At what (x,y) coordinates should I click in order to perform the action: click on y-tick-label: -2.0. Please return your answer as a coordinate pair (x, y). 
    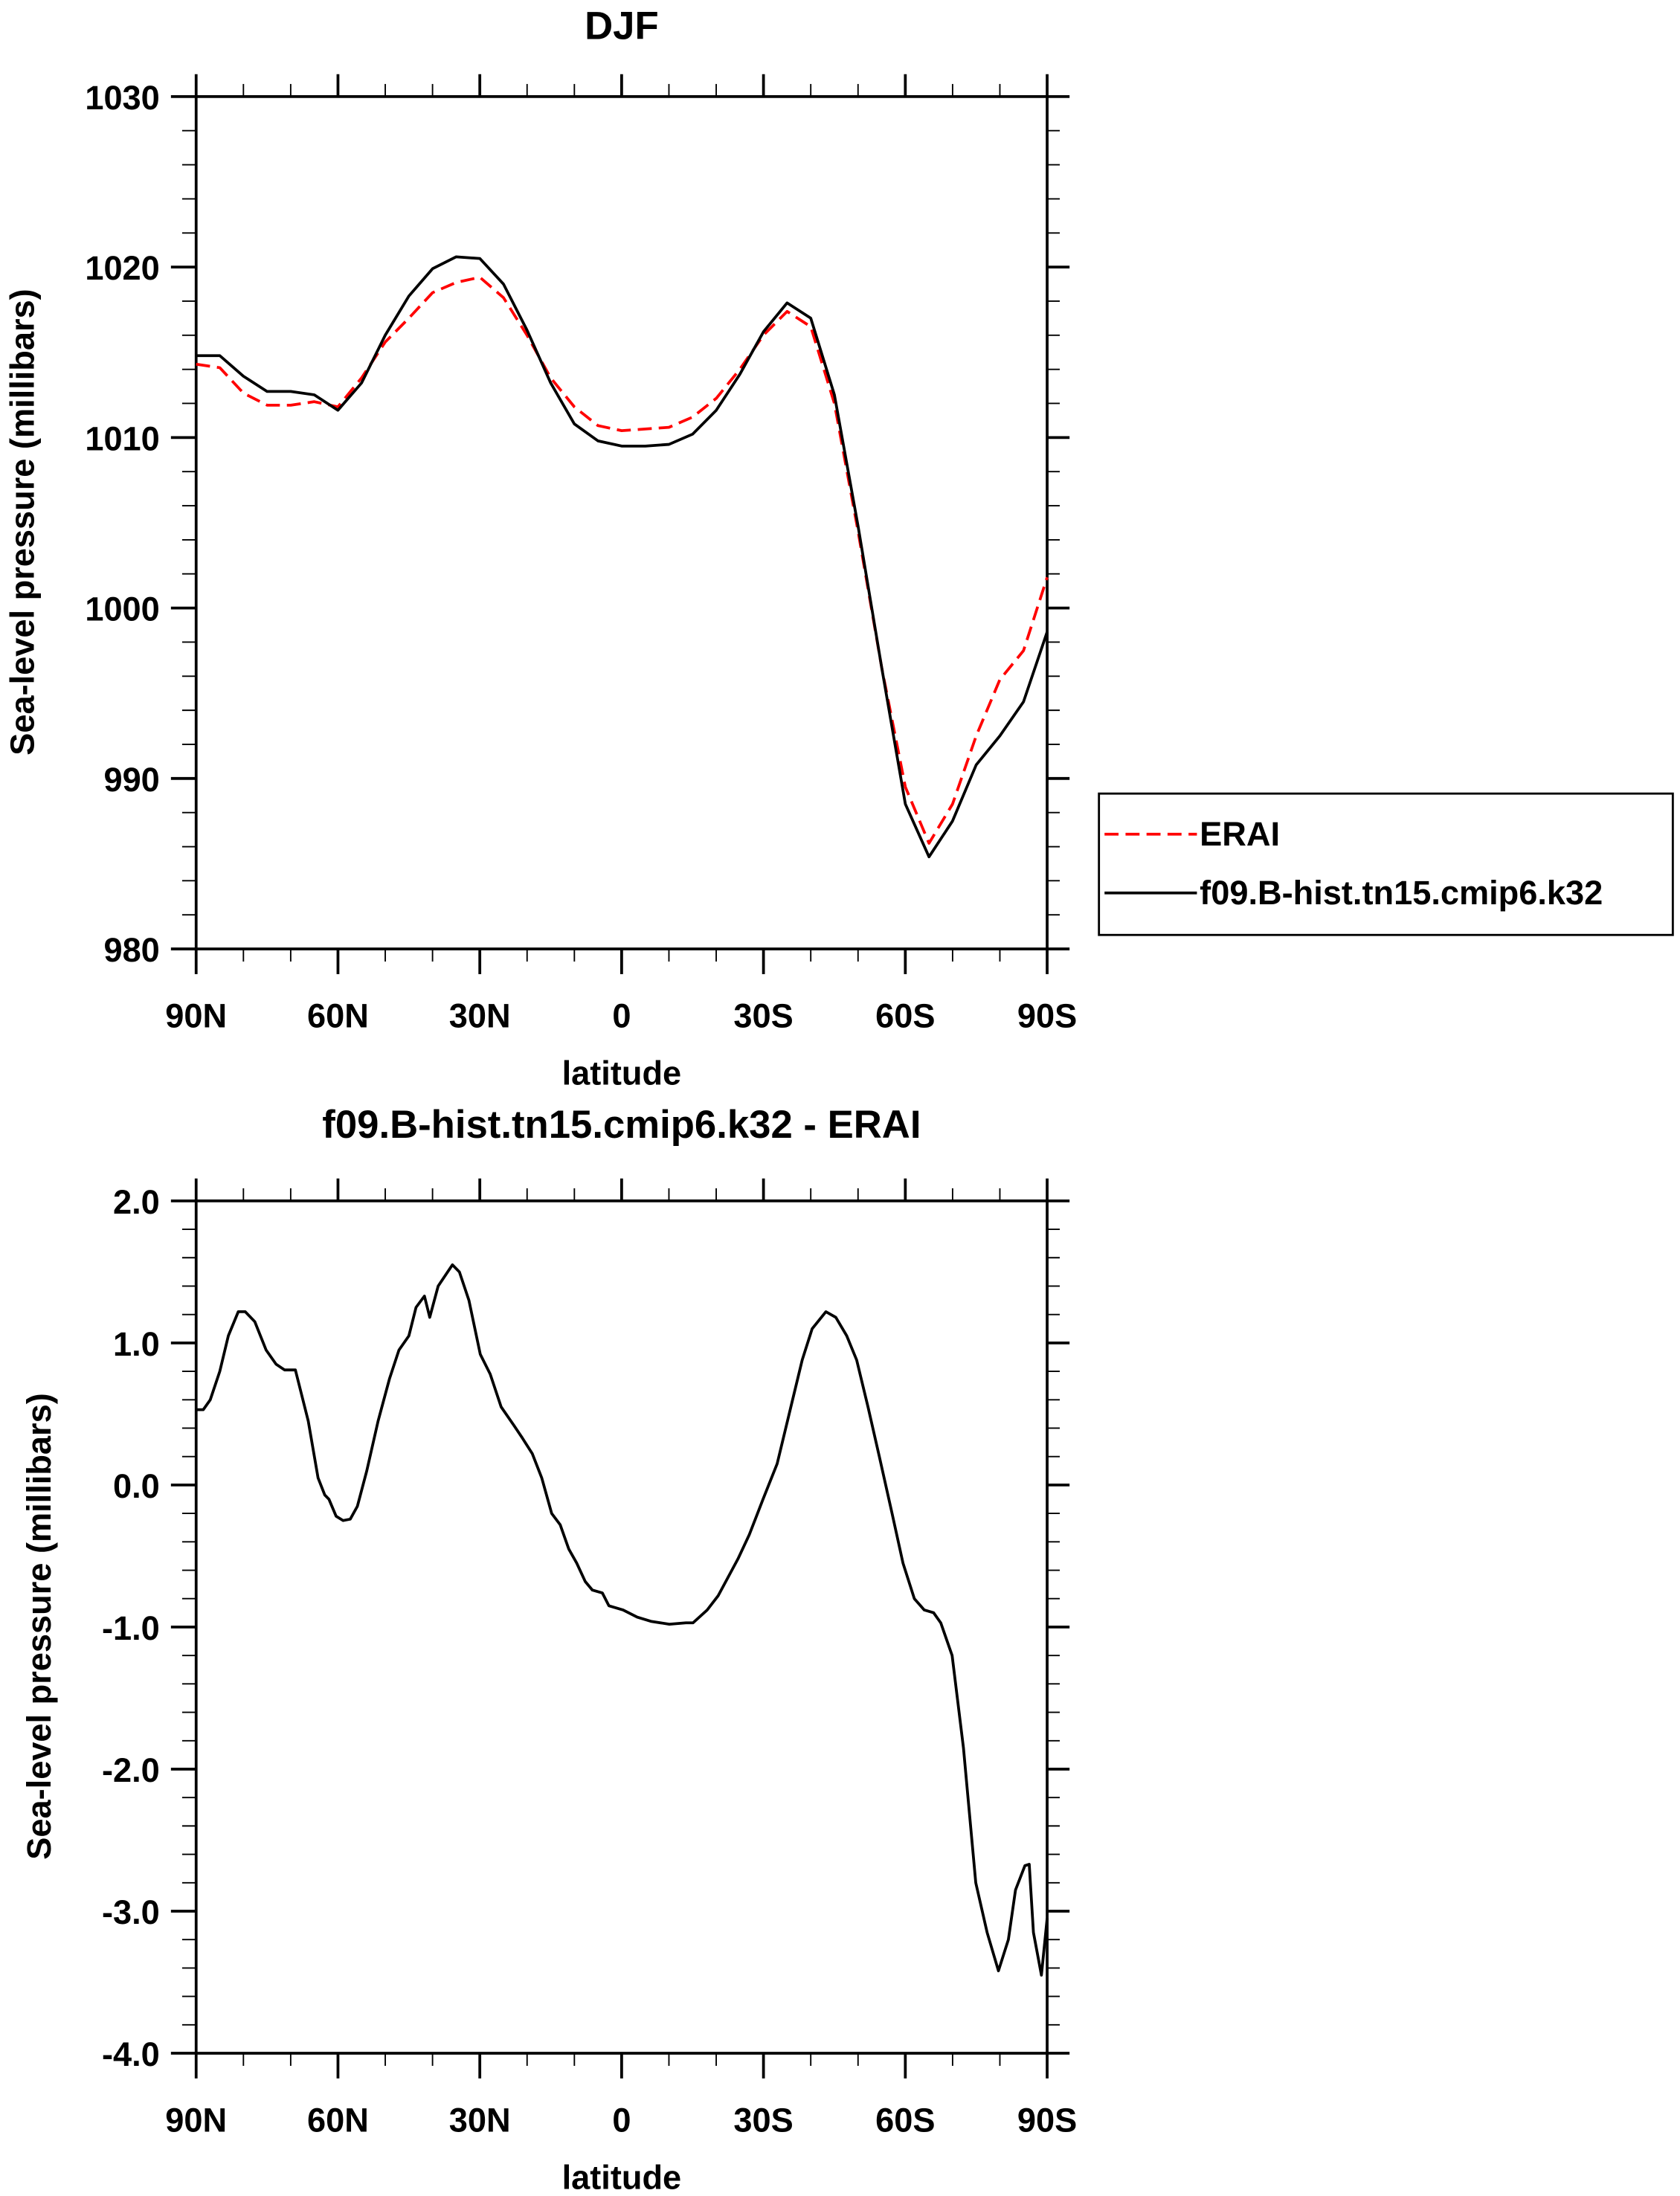
    Looking at the image, I should click on (131, 1770).